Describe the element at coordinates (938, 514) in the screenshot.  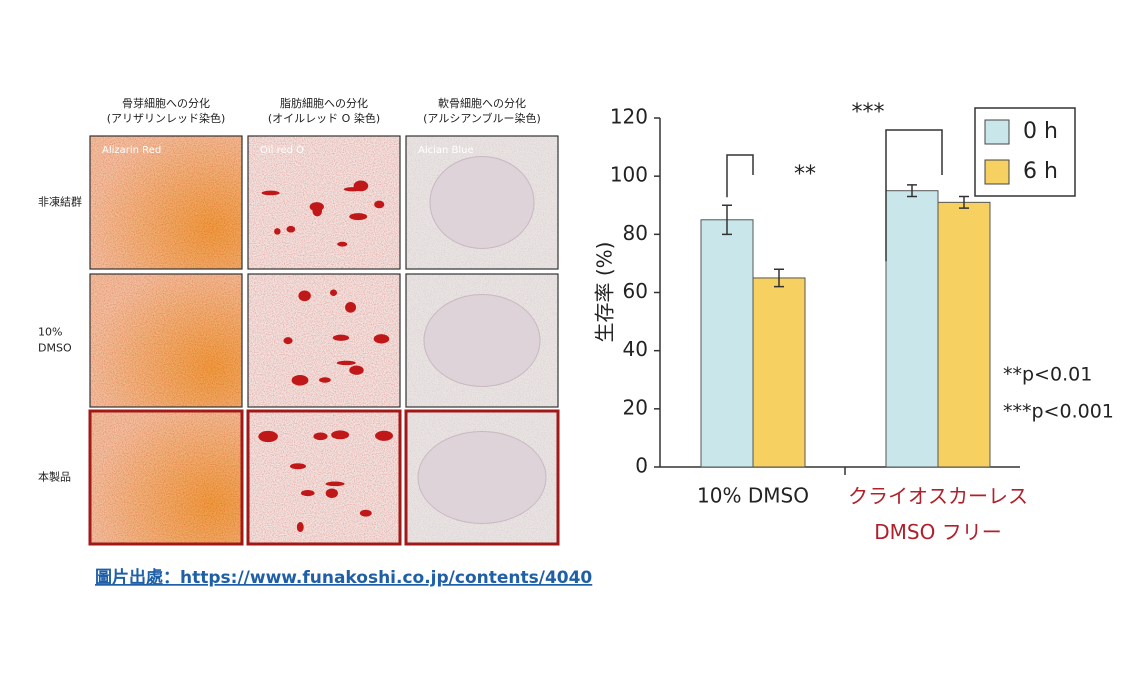
I see `x-tick-label: クライオスカーレス DMSO フリー` at that location.